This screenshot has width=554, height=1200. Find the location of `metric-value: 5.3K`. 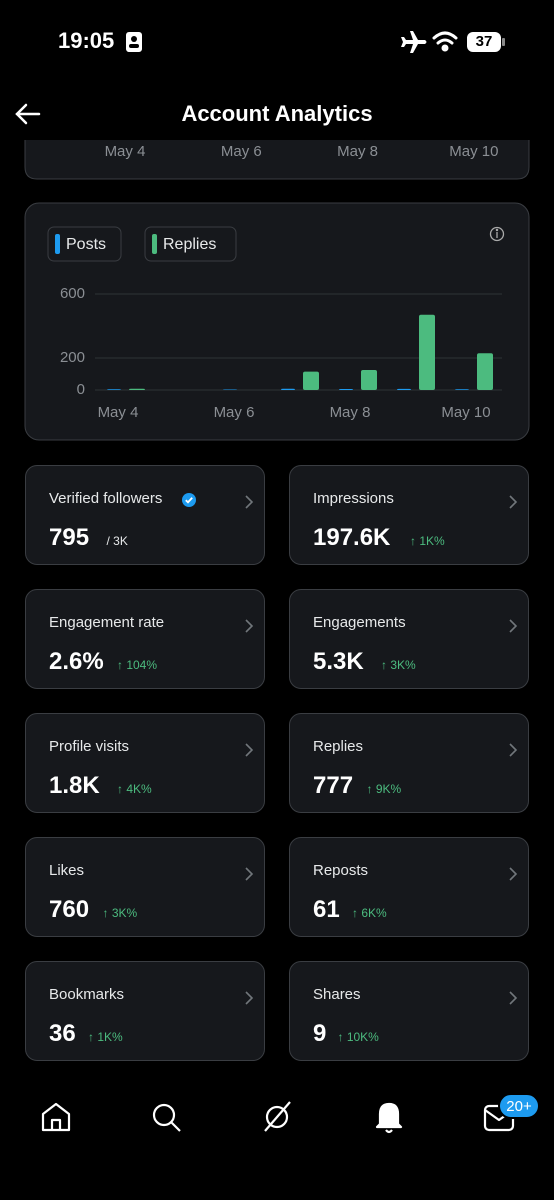

metric-value: 5.3K is located at coordinates (338, 661).